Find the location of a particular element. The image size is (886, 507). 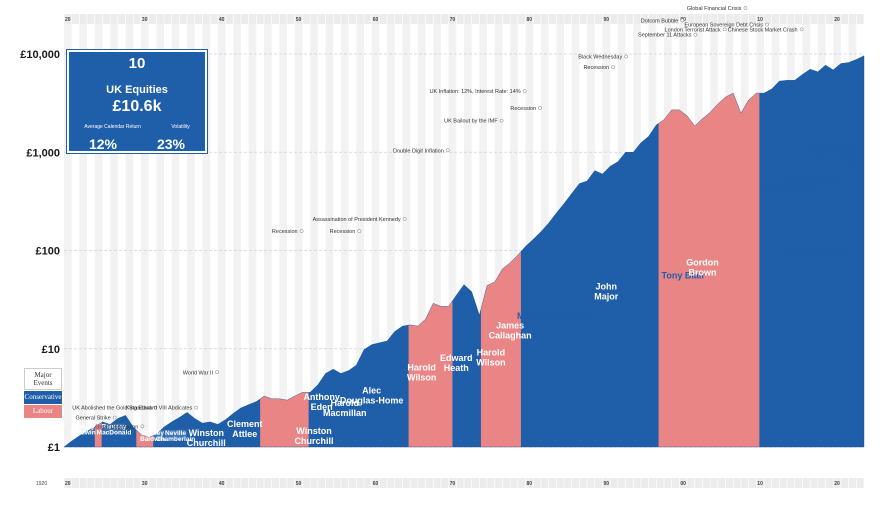

event-label: European Sovereign Debt Crisis is located at coordinates (723, 26).